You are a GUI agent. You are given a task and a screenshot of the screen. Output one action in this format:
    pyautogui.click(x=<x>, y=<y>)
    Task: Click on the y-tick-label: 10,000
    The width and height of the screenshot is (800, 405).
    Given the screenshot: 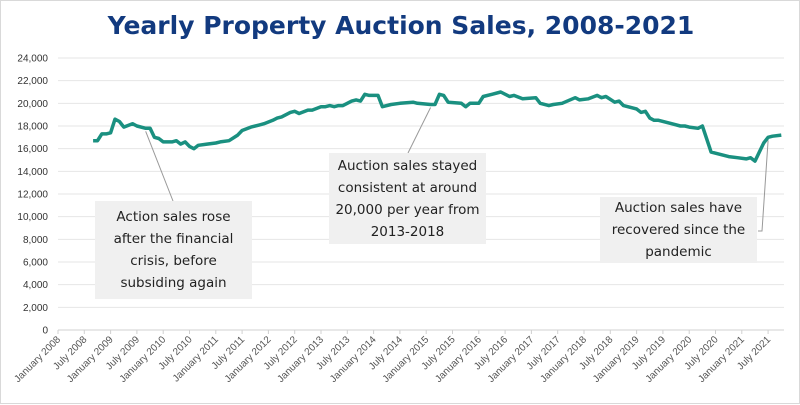 What is the action you would take?
    pyautogui.click(x=32, y=217)
    